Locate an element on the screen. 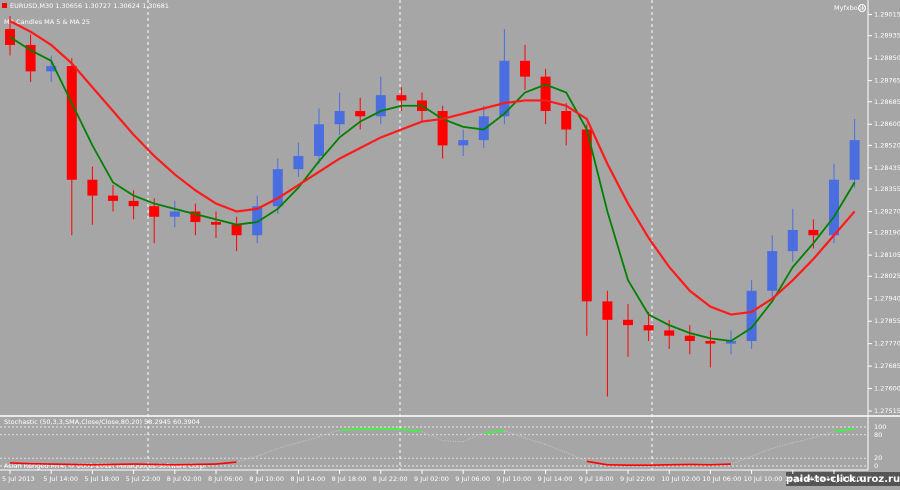 This screenshot has width=900, height=490. x-tick-label: 5 Jul 14:00 is located at coordinates (60, 479).